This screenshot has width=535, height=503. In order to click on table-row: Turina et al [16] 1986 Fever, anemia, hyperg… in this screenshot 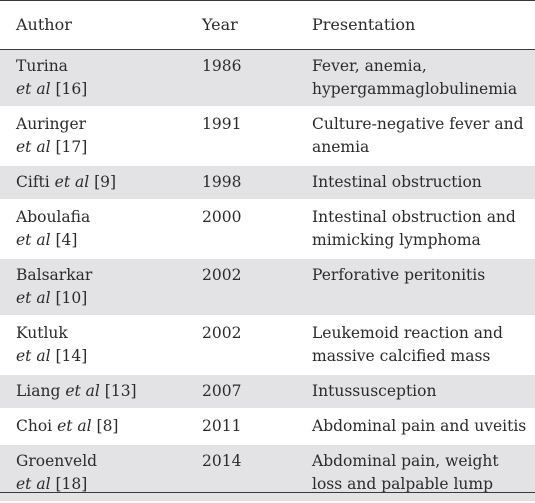, I will do `click(267, 79)`.